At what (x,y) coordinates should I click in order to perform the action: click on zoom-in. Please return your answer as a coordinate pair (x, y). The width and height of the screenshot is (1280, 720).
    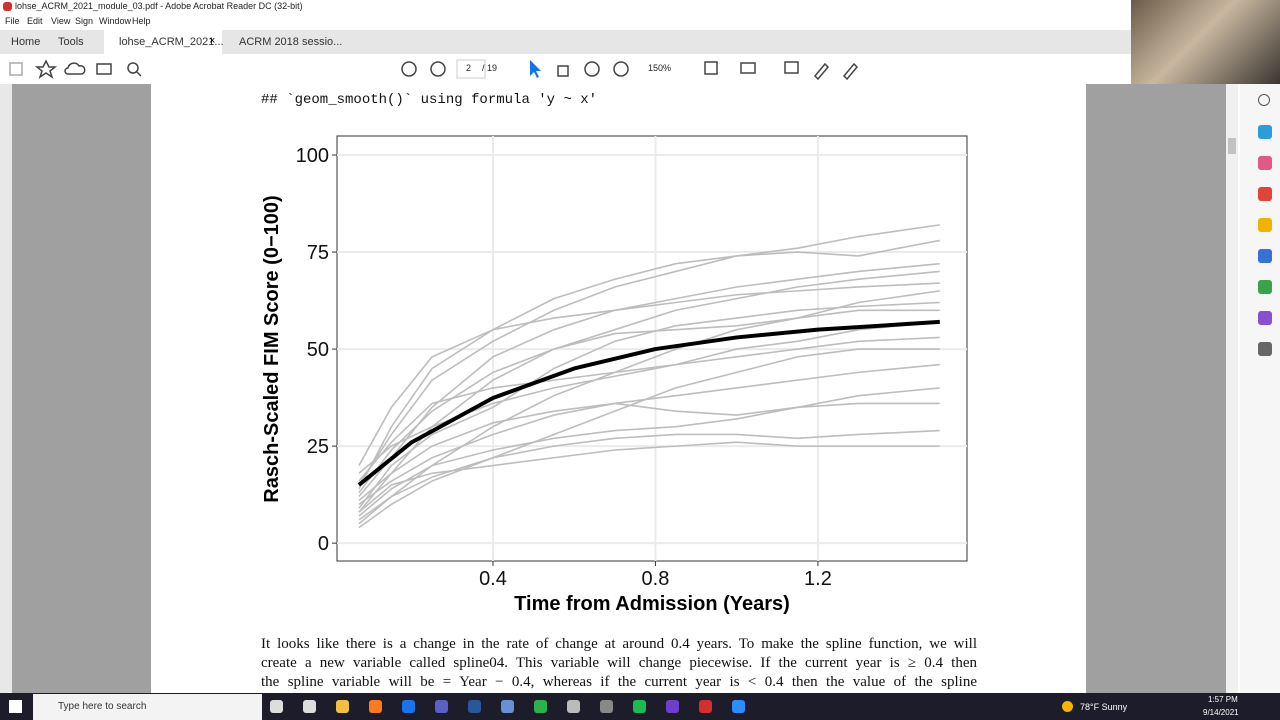
    Looking at the image, I should click on (621, 69).